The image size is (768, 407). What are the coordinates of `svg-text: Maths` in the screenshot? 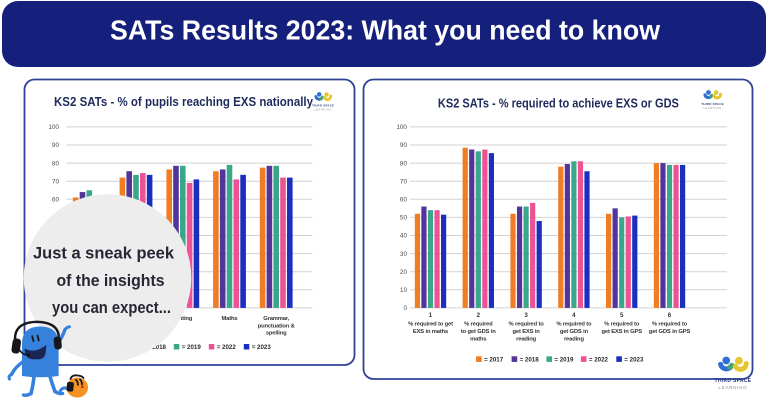 It's located at (230, 319).